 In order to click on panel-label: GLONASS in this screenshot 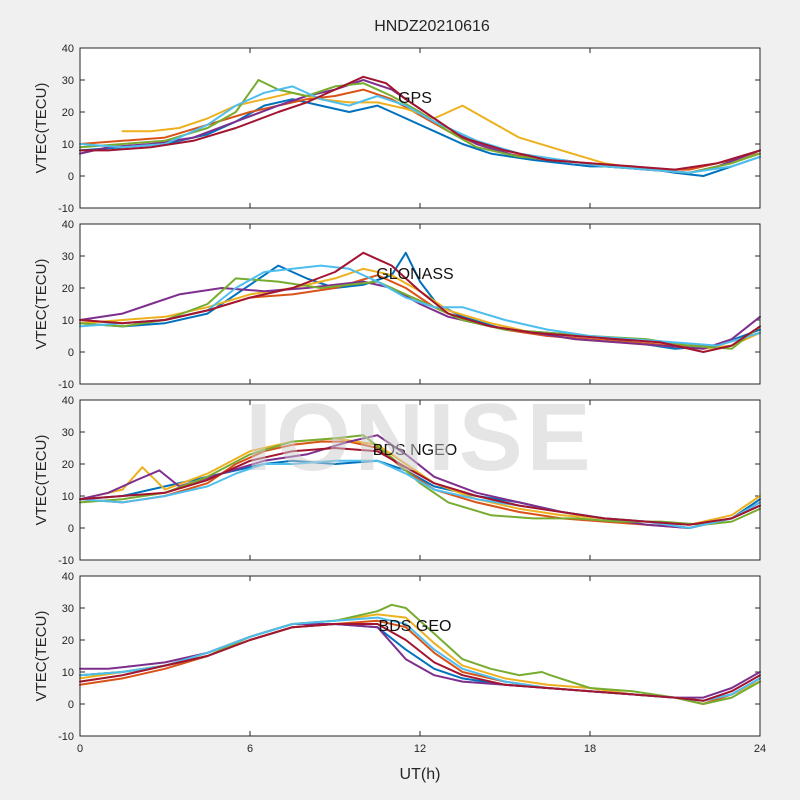, I will do `click(414, 274)`.